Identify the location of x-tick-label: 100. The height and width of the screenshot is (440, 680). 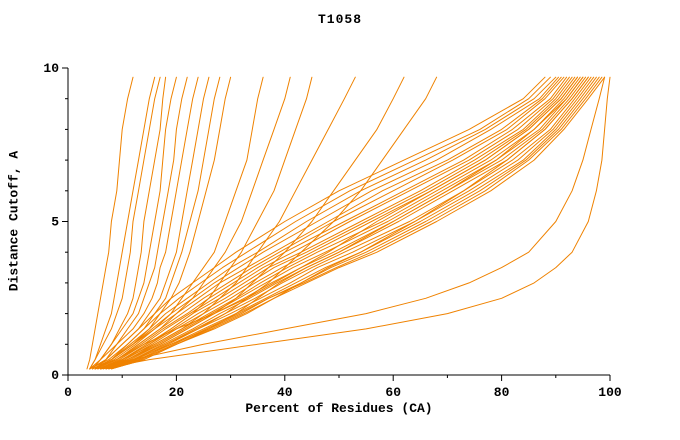
(610, 392).